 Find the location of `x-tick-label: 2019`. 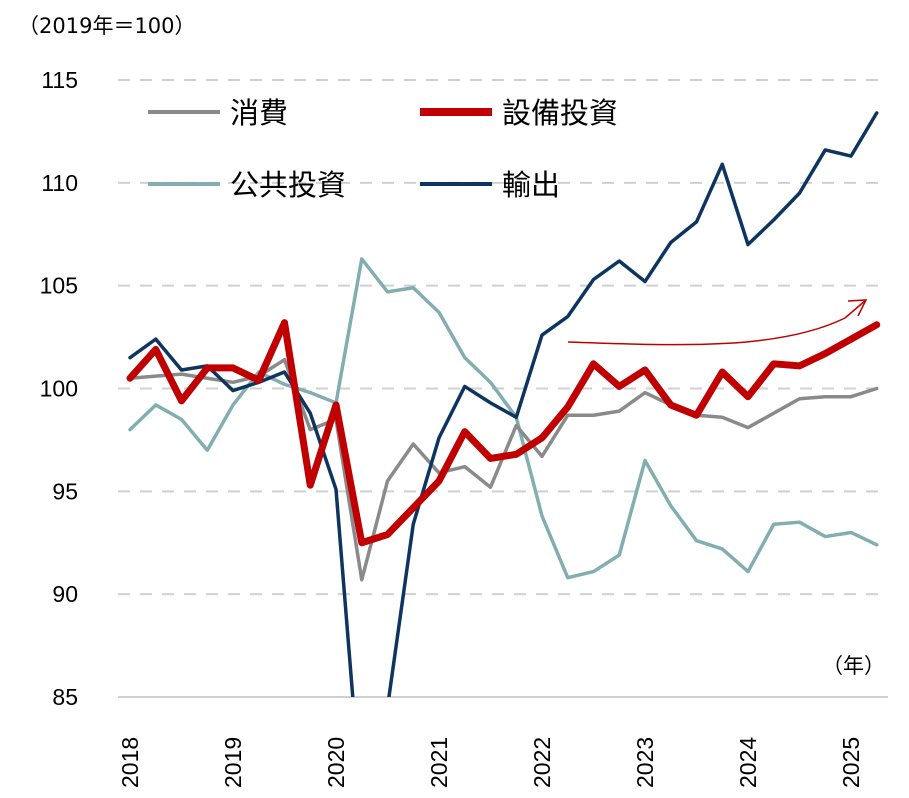

x-tick-label: 2019 is located at coordinates (233, 762).